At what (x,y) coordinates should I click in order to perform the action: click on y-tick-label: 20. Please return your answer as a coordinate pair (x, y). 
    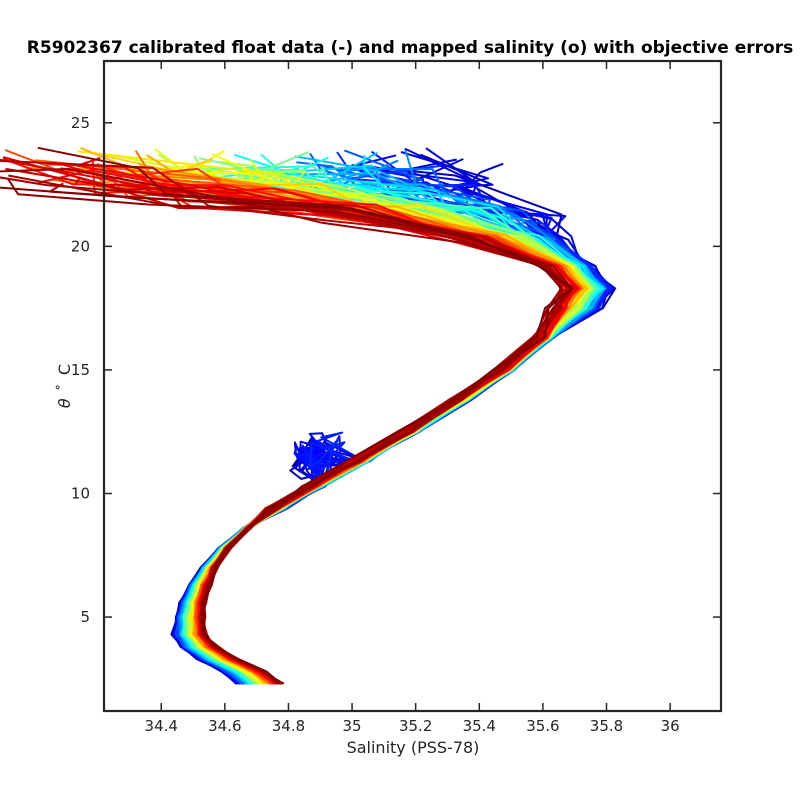
    Looking at the image, I should click on (80, 246).